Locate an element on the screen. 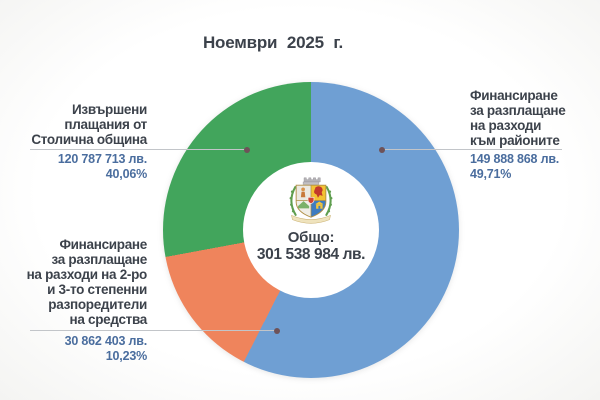 This screenshot has width=600, height=400. callout-label-payments-by-sofia-municipality: Извършени плащания от Столична община is located at coordinates (89, 124).